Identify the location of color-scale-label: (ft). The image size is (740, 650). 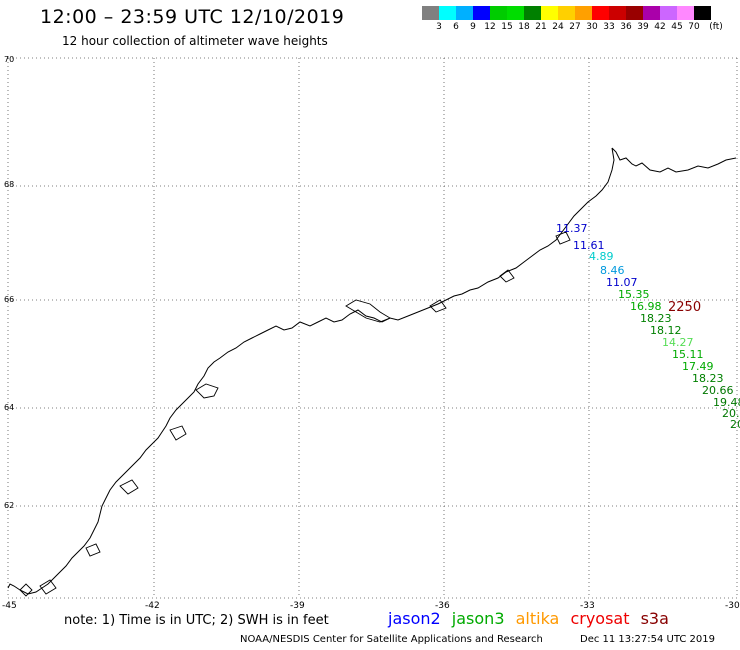
(716, 27).